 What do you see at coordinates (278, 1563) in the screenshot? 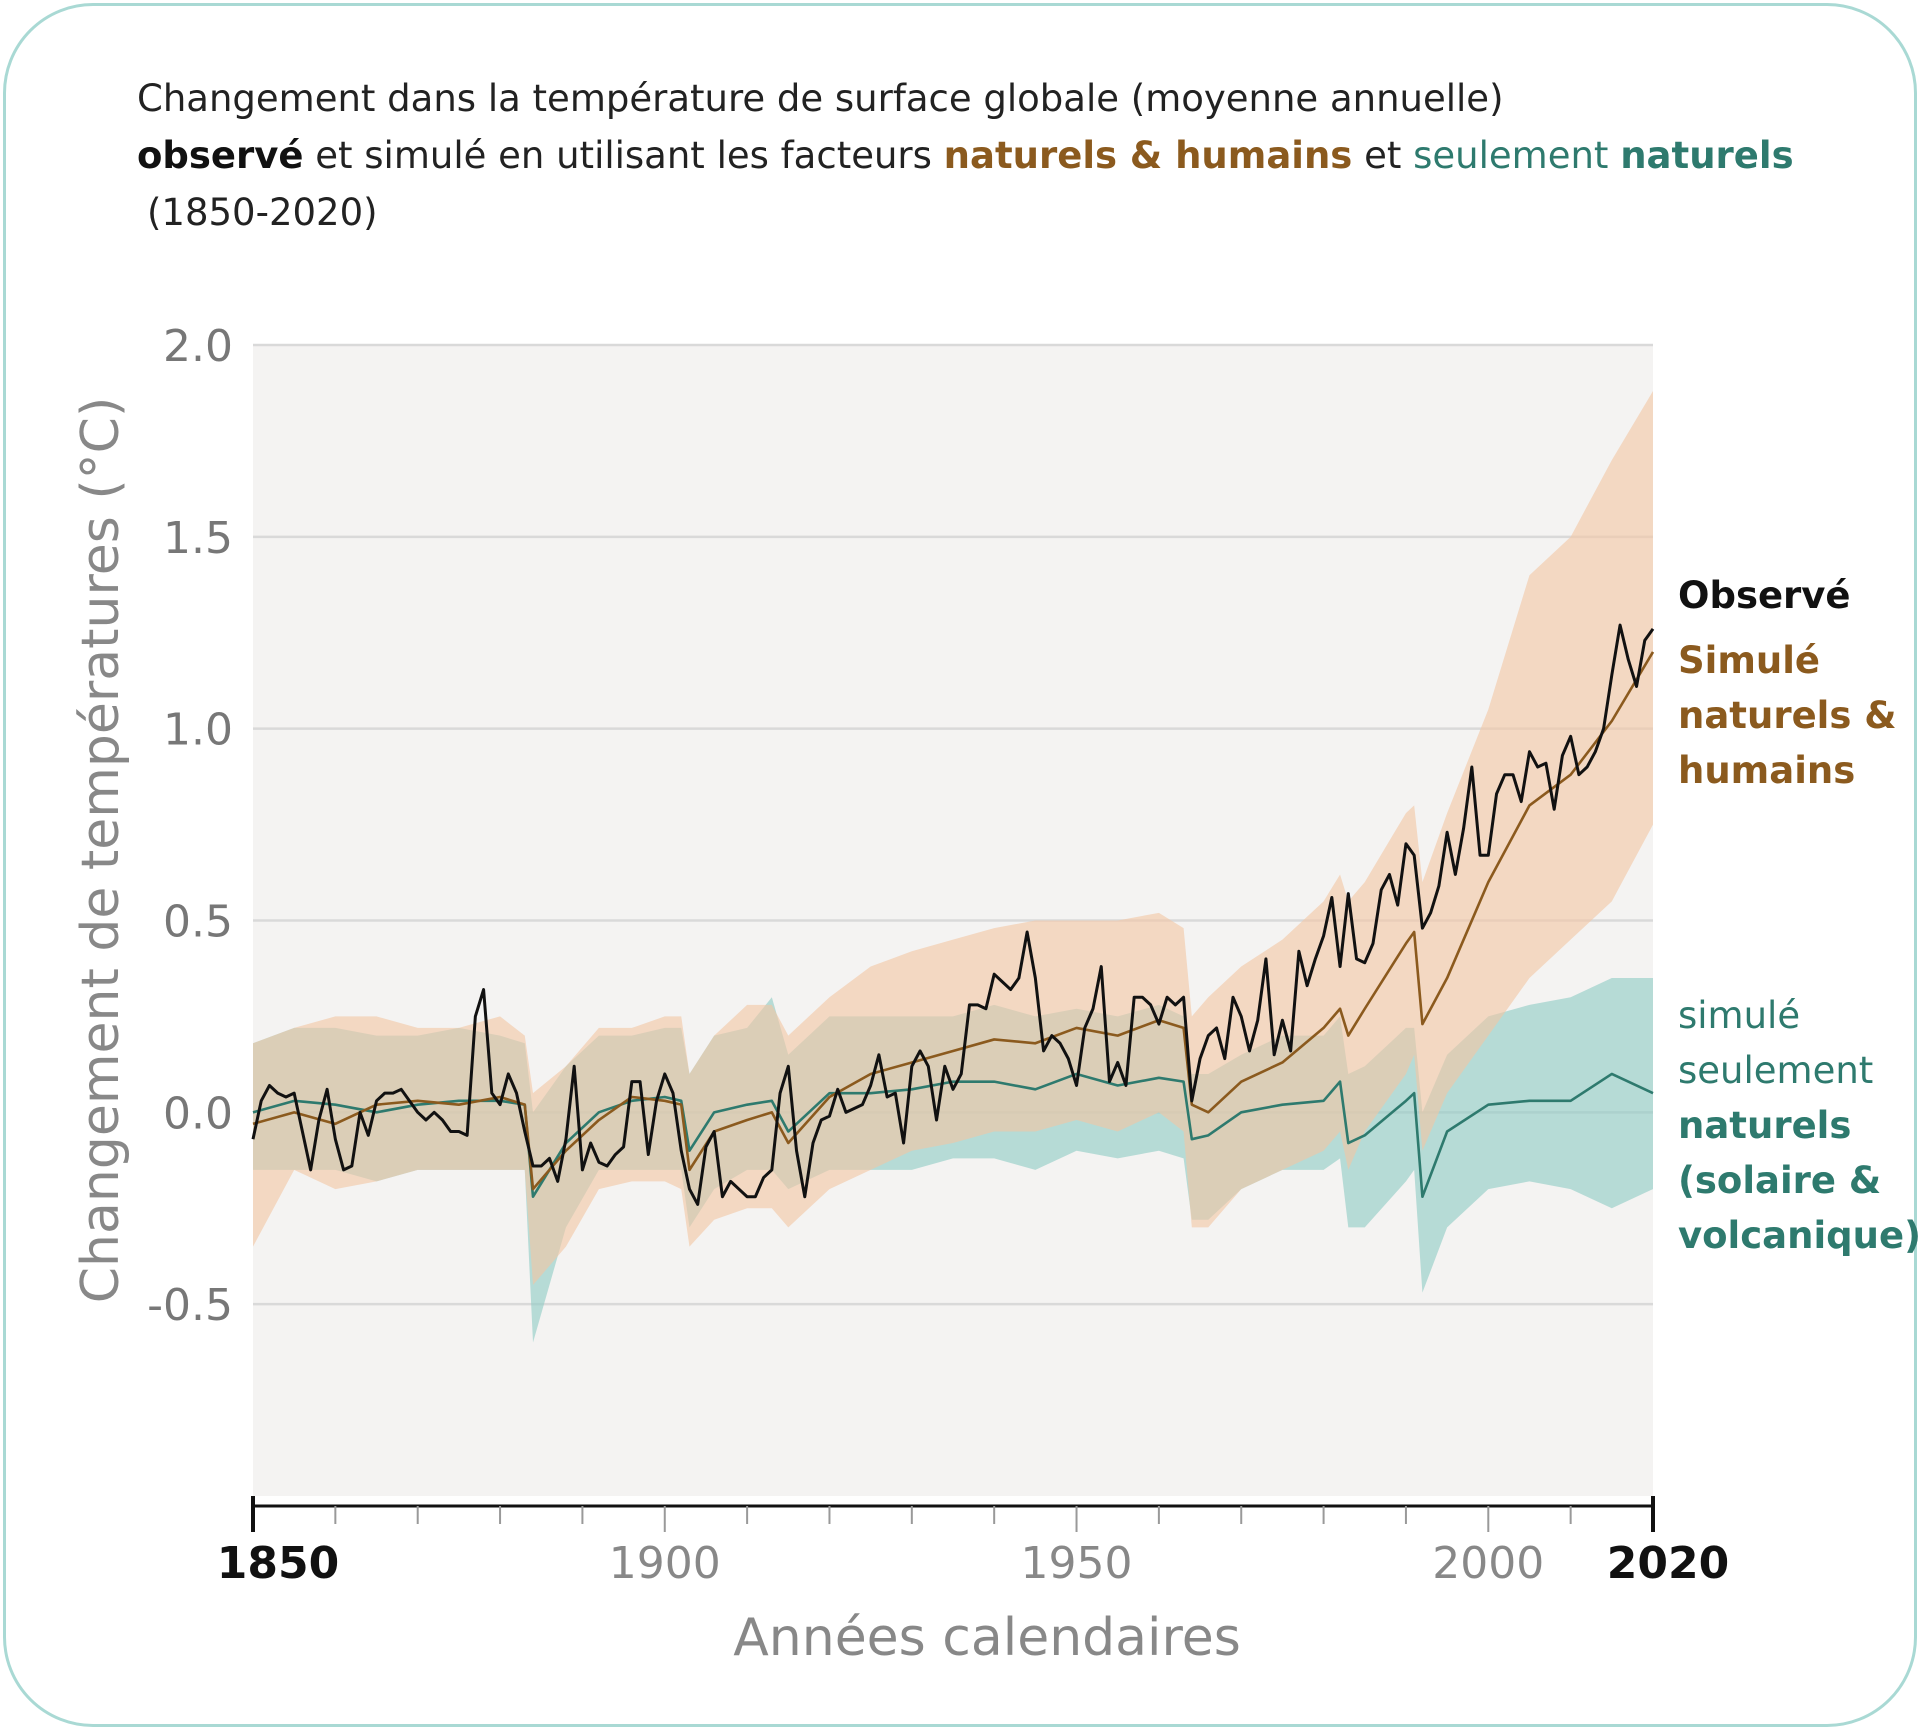
I see `x-tick-label: 1850` at bounding box center [278, 1563].